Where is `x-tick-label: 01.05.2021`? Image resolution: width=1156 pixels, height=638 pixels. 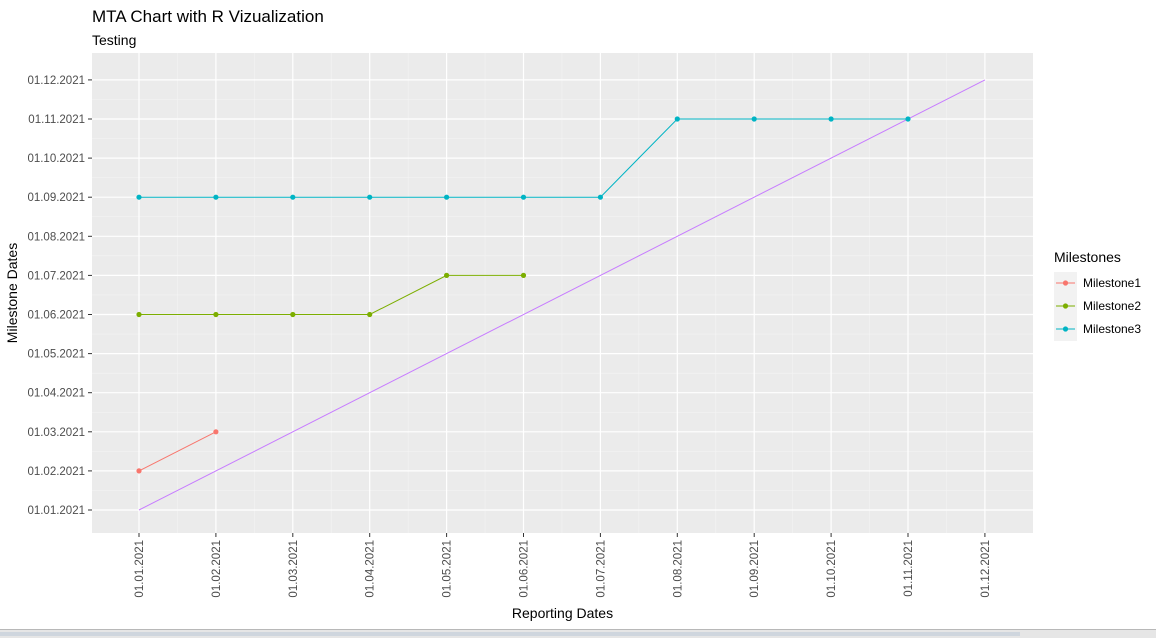
x-tick-label: 01.05.2021 is located at coordinates (448, 569).